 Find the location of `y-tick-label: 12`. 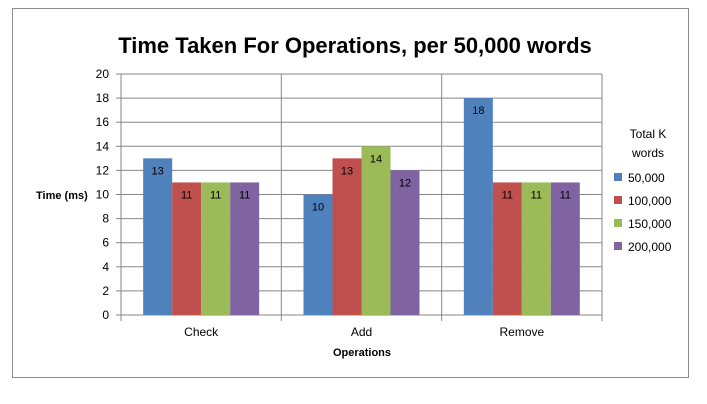

y-tick-label: 12 is located at coordinates (103, 170).